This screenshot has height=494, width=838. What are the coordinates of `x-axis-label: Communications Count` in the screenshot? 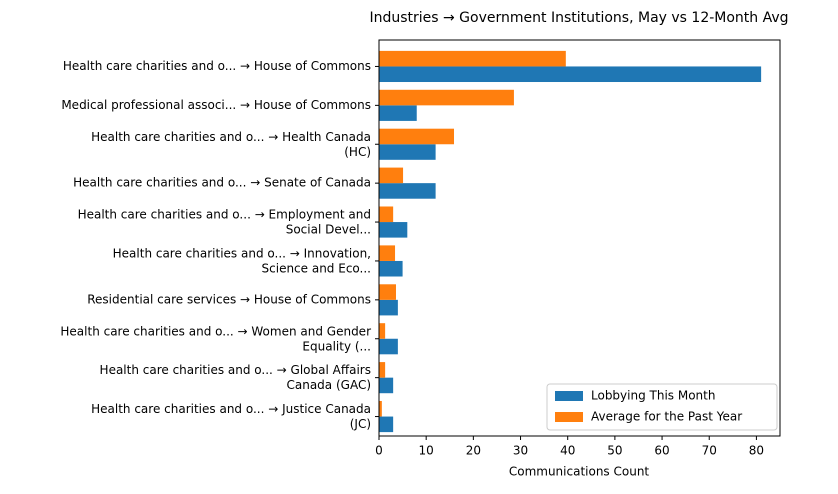 It's located at (579, 472).